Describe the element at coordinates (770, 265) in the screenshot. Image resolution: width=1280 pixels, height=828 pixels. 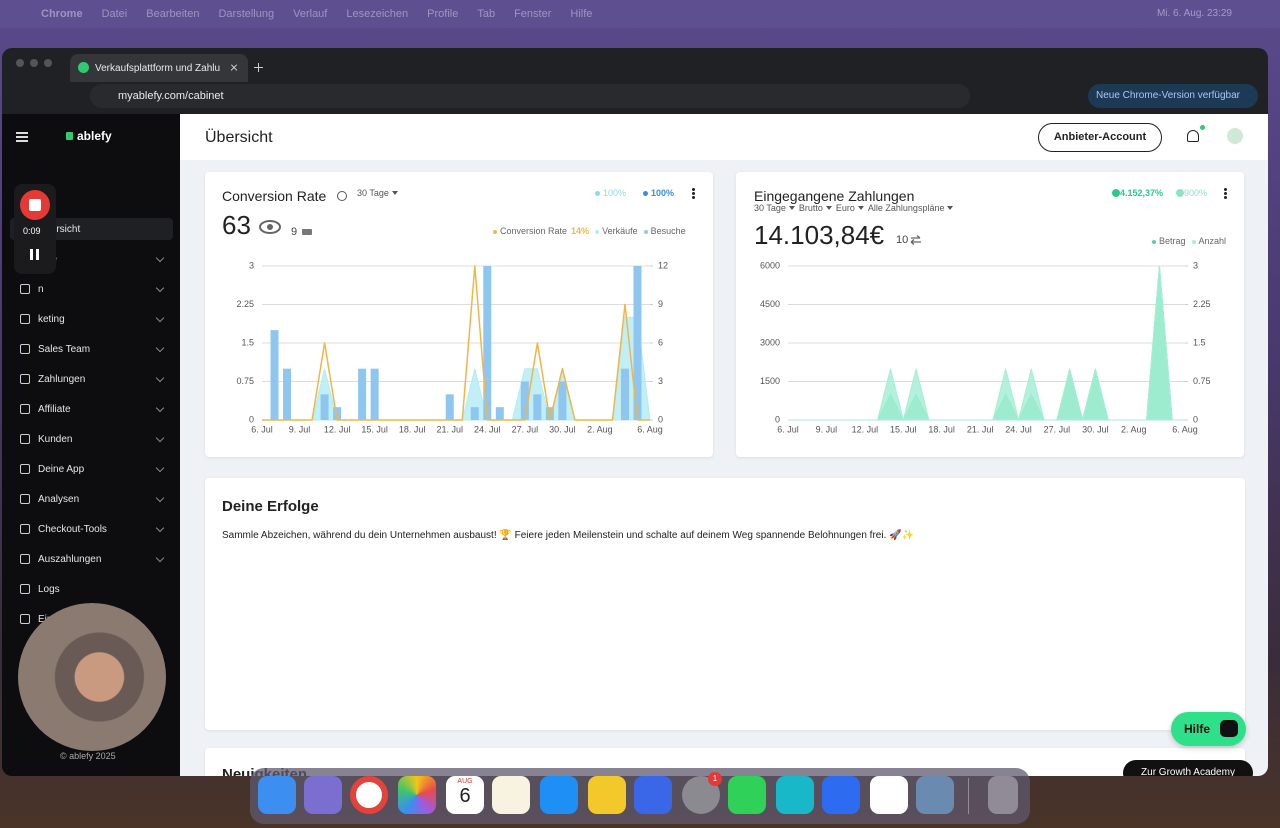
I see `y-tick-label: 6000` at that location.